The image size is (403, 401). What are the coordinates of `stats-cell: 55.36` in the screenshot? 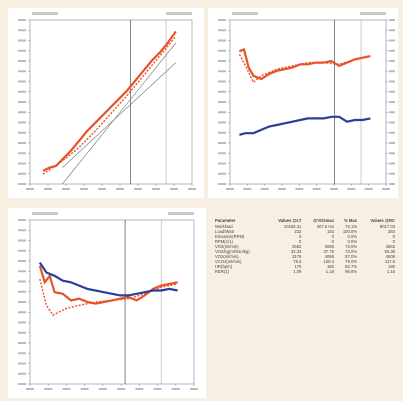 It's located at (389, 251).